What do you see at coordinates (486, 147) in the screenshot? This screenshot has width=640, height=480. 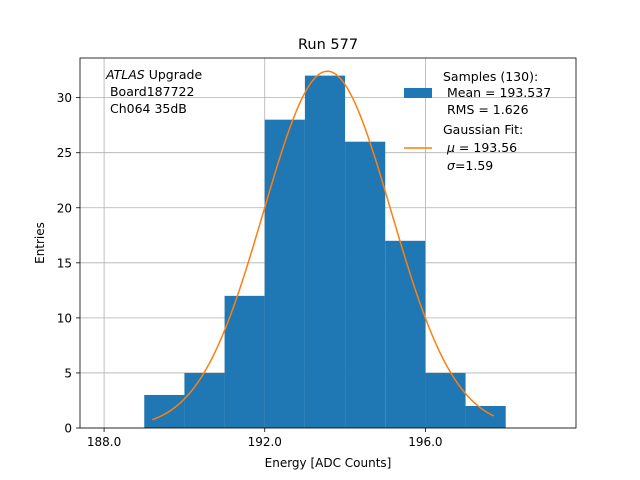 I see `legend-mu-value: = 193.56` at bounding box center [486, 147].